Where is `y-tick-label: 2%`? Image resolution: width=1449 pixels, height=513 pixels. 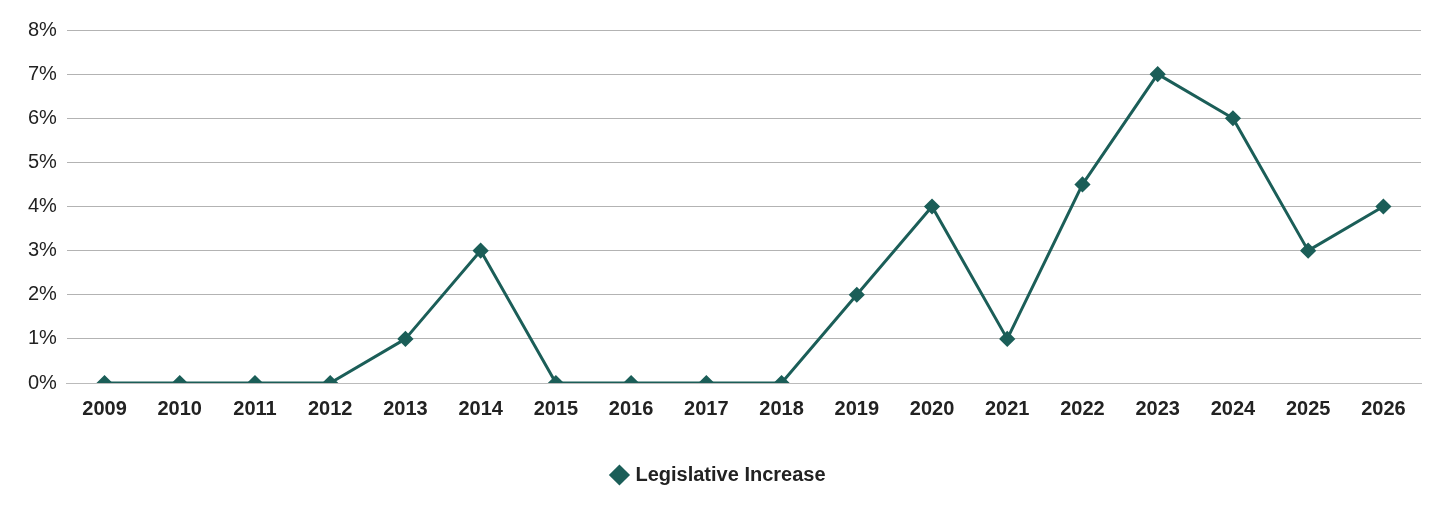
y-tick-label: 2% is located at coordinates (43, 293).